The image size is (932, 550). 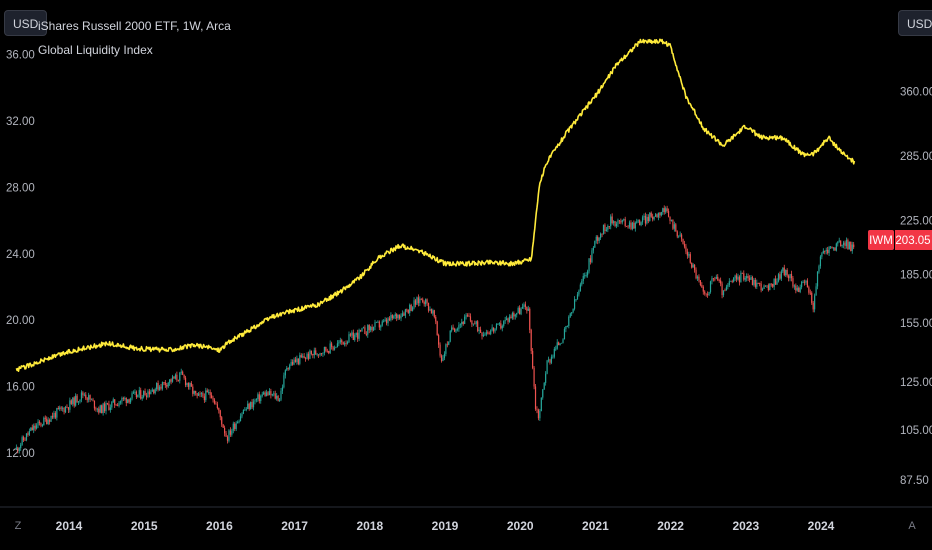 What do you see at coordinates (18, 526) in the screenshot?
I see `zoom-reset-button: Z` at bounding box center [18, 526].